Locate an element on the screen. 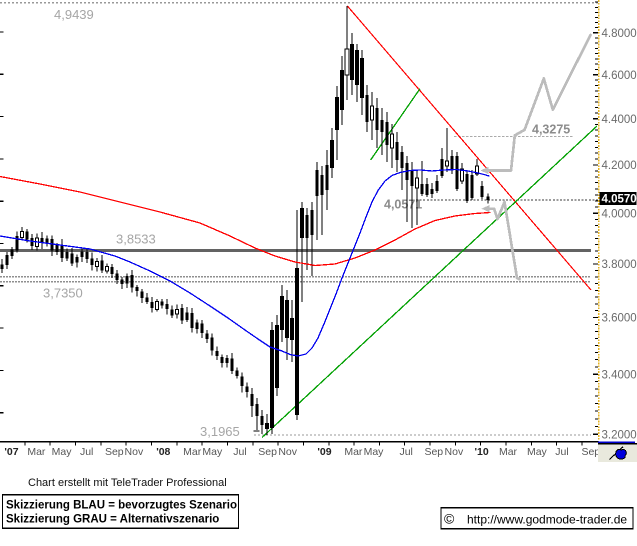  svg-text: 4.0570 is located at coordinates (619, 200).